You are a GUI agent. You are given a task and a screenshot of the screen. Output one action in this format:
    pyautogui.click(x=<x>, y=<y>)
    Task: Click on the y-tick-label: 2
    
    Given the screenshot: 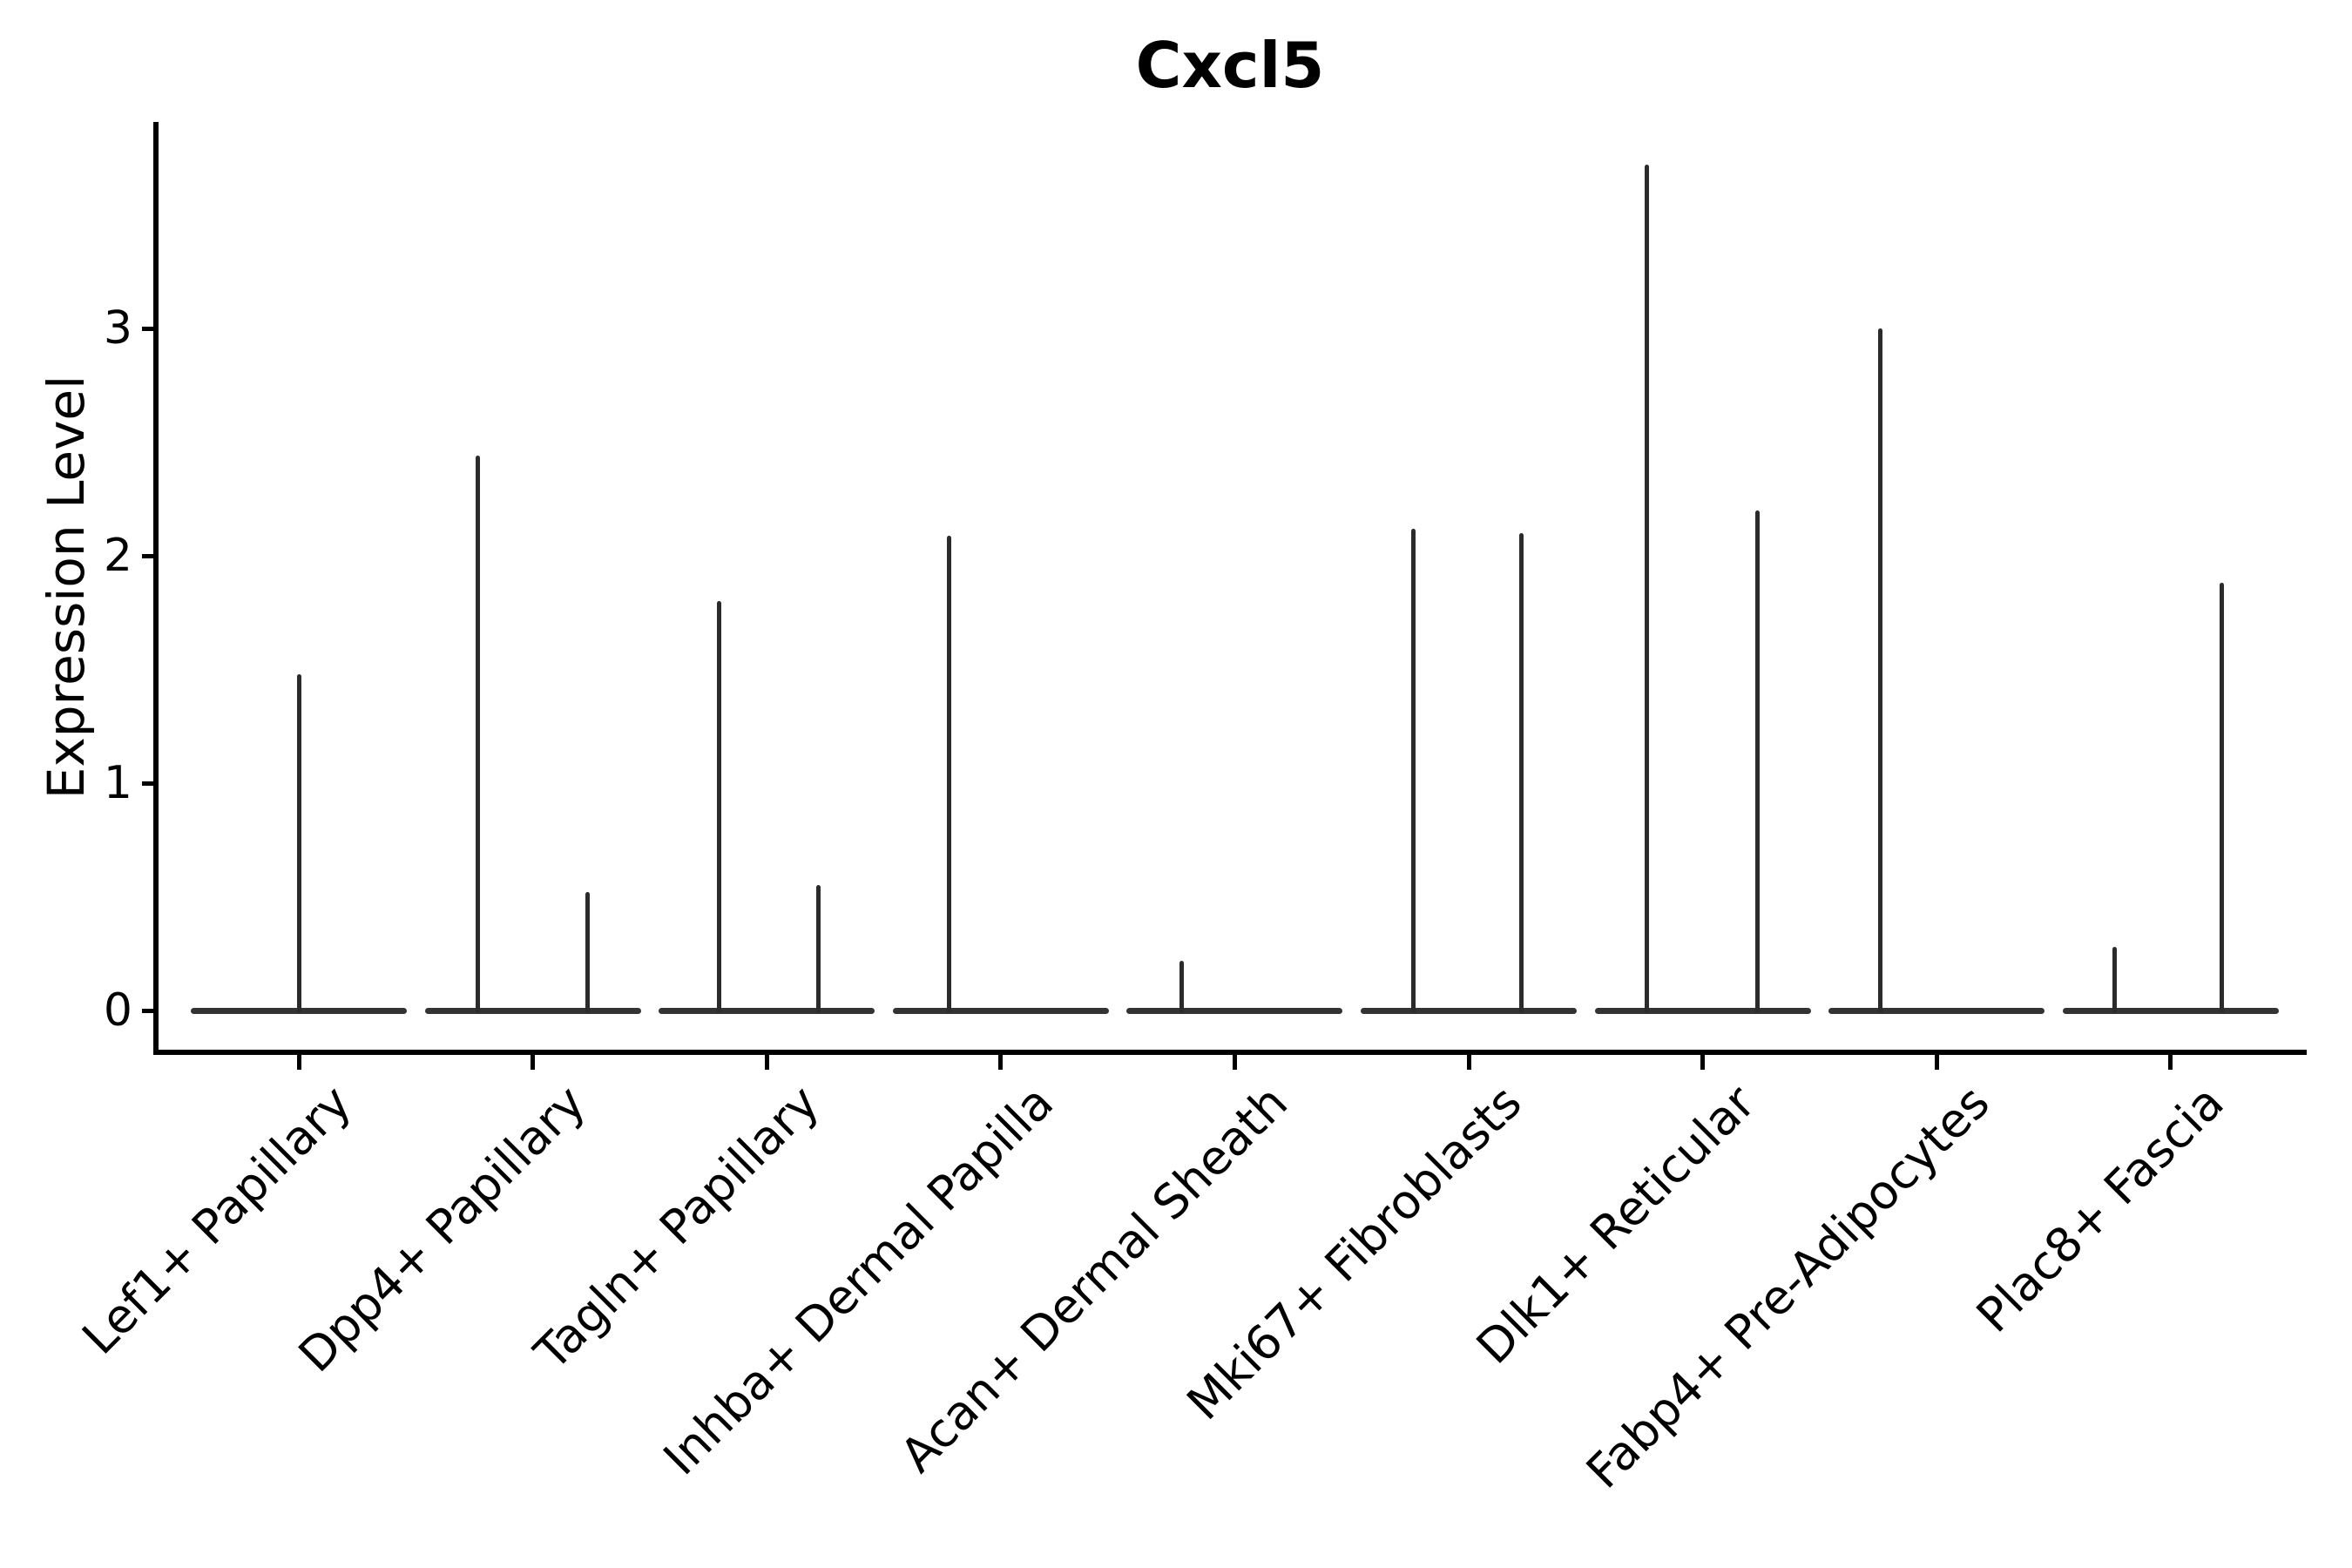 What is the action you would take?
    pyautogui.click(x=118, y=556)
    